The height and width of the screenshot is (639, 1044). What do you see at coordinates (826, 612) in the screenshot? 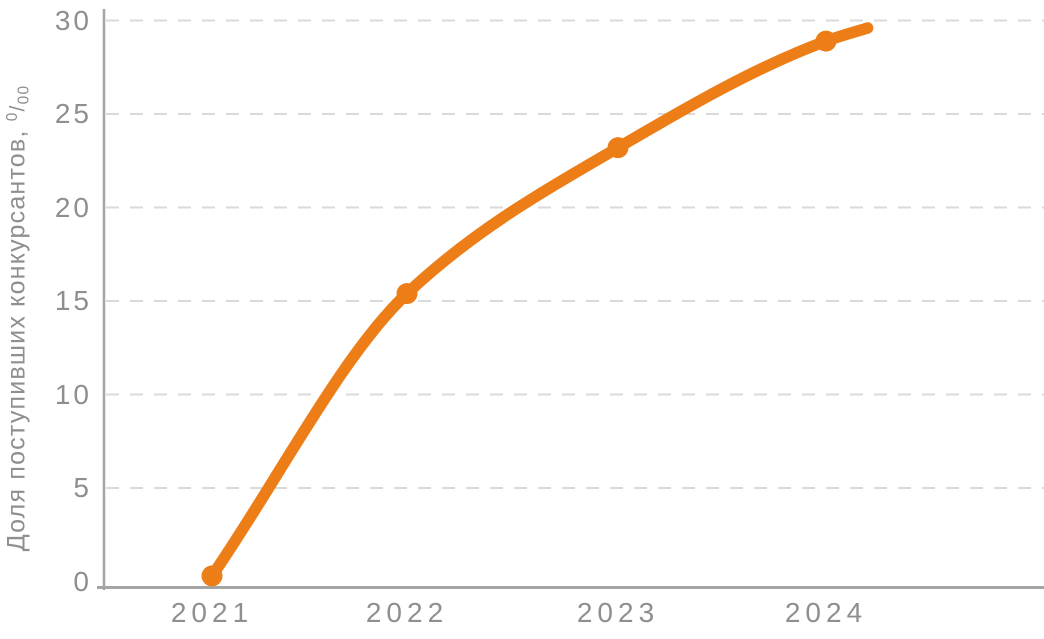
I see `x-tick-label: 2024` at bounding box center [826, 612].